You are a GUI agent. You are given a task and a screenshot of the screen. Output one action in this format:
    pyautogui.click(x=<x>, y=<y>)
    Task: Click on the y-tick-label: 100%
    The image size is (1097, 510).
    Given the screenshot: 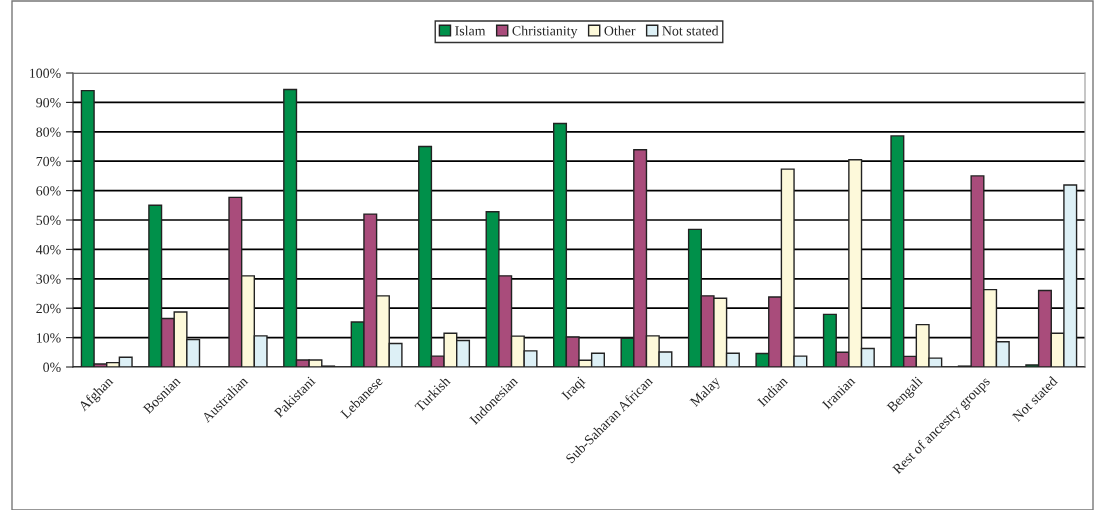 What is the action you would take?
    pyautogui.click(x=45, y=73)
    